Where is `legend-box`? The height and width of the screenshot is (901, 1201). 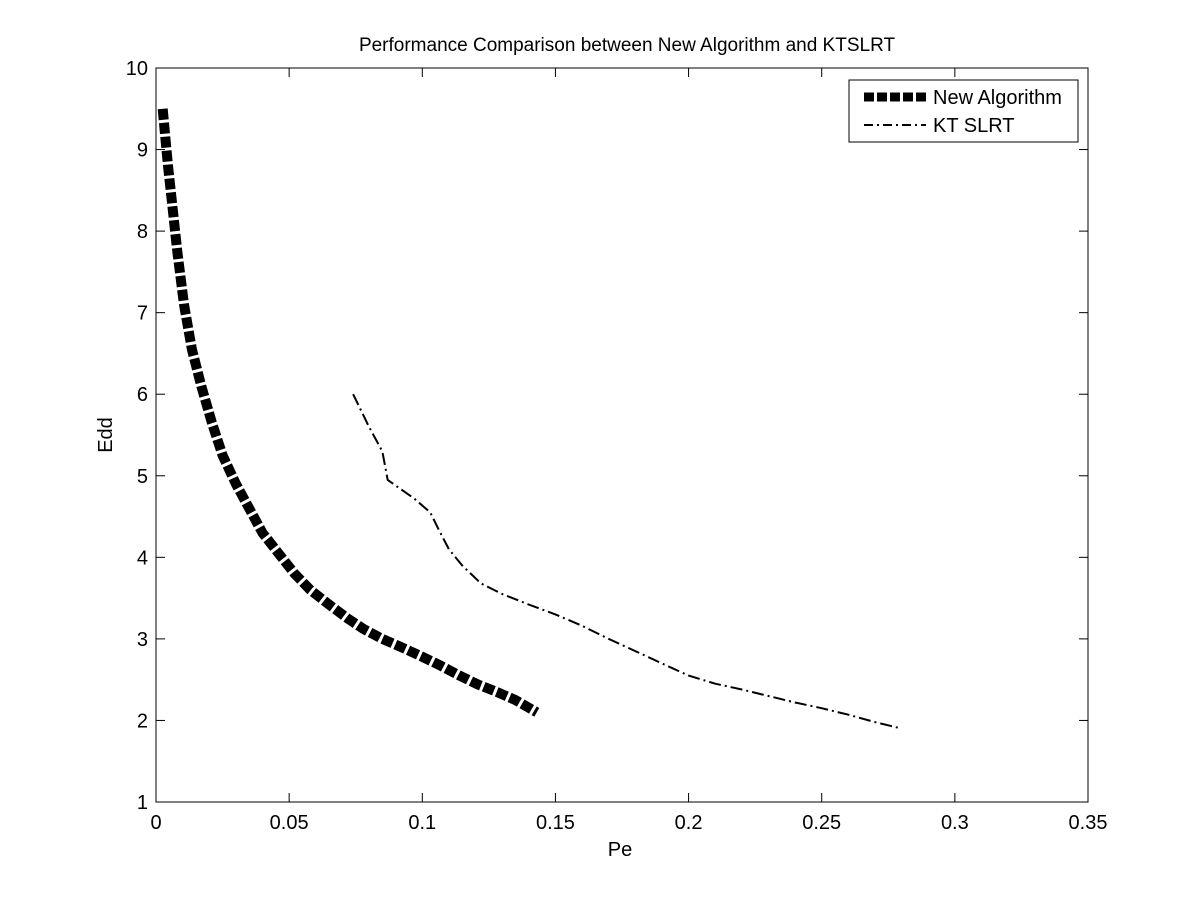 legend-box is located at coordinates (963, 111).